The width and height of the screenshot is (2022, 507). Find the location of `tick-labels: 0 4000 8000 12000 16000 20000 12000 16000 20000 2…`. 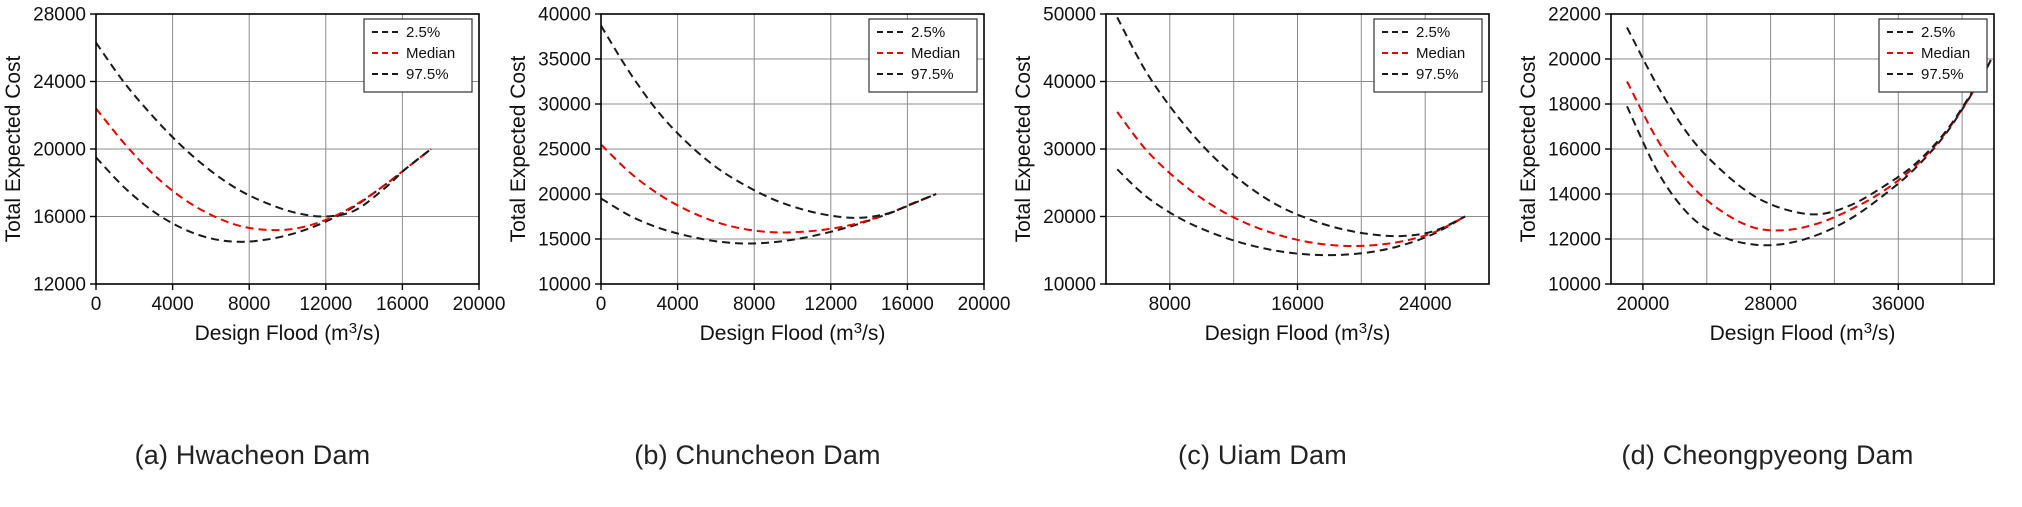

tick-labels: 0 4000 8000 12000 16000 20000 12000 16000 20000 2… is located at coordinates (269, 160).